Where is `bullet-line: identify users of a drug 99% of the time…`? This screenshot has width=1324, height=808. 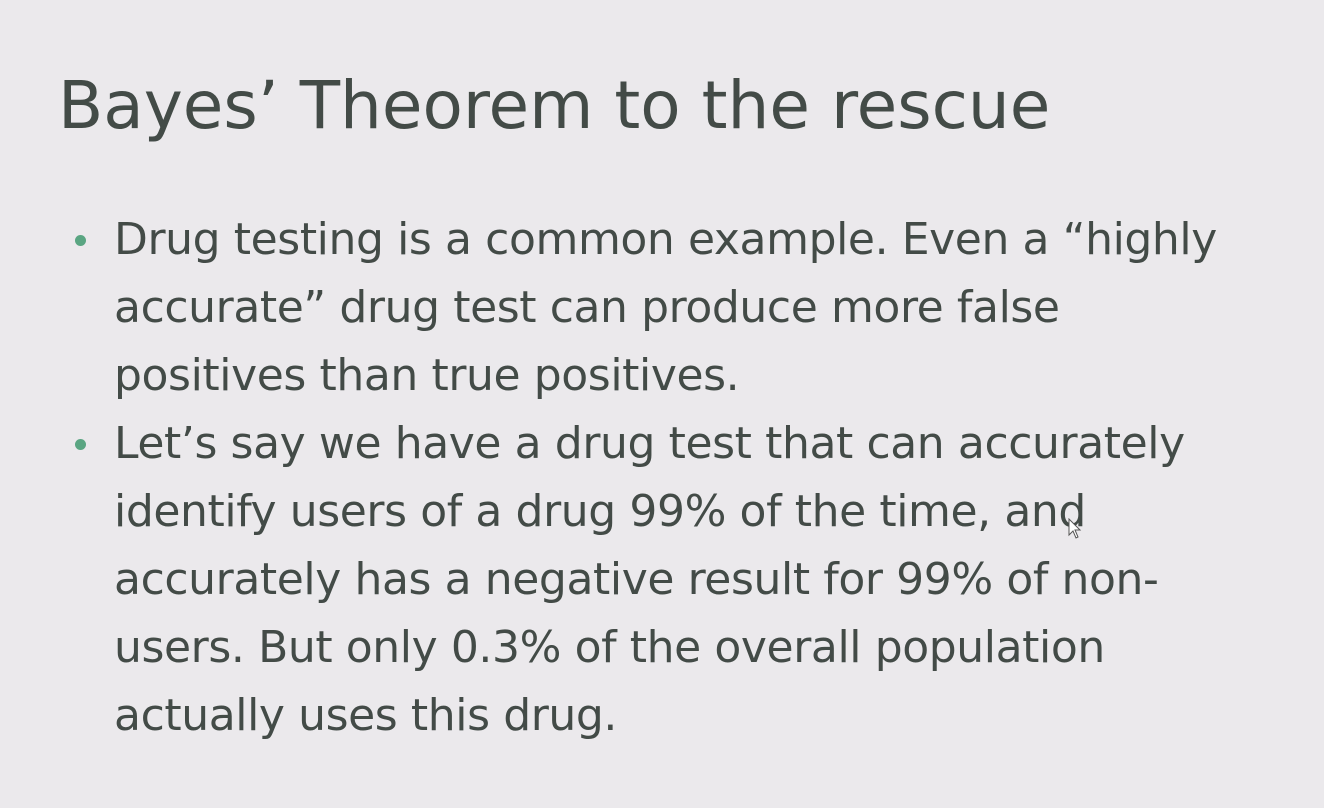 bullet-line: identify users of a drug 99% of the time… is located at coordinates (600, 511).